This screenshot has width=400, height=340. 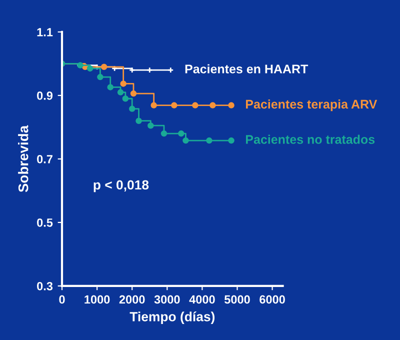 I want to click on x-tick-label: 1000, so click(x=97, y=299).